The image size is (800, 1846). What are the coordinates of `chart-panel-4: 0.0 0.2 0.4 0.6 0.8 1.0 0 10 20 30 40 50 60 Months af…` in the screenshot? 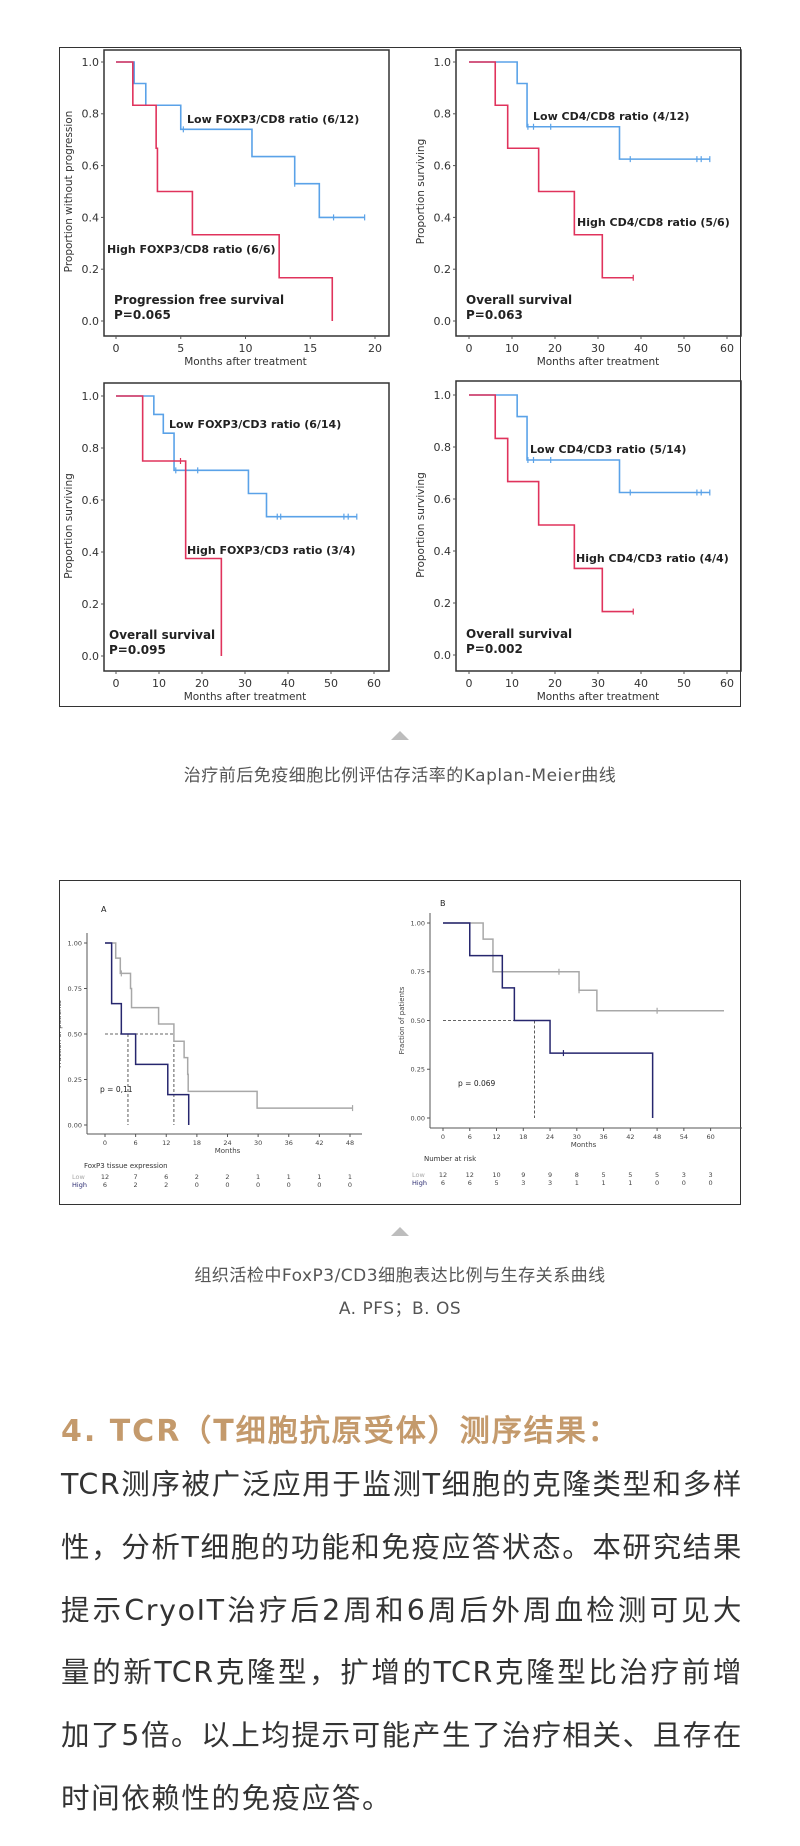 It's located at (578, 541).